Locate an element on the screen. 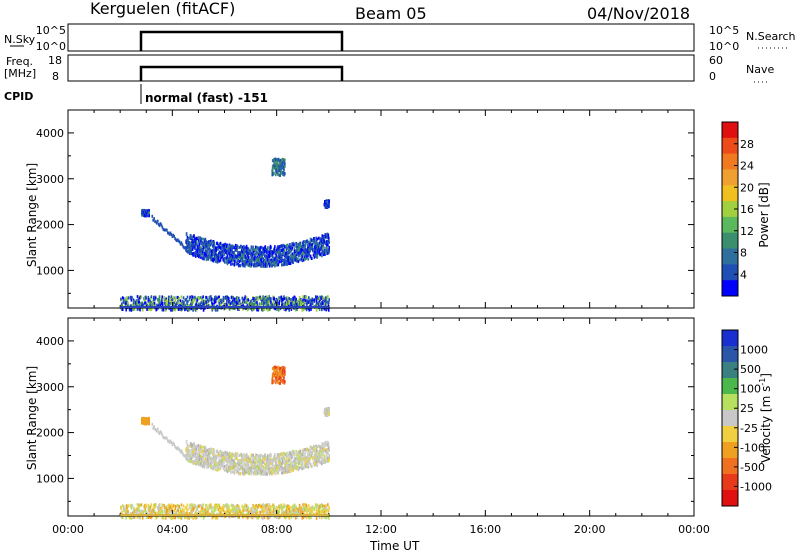 The height and width of the screenshot is (558, 800). station-title: Kerguelen (fitACF) is located at coordinates (162, 9).